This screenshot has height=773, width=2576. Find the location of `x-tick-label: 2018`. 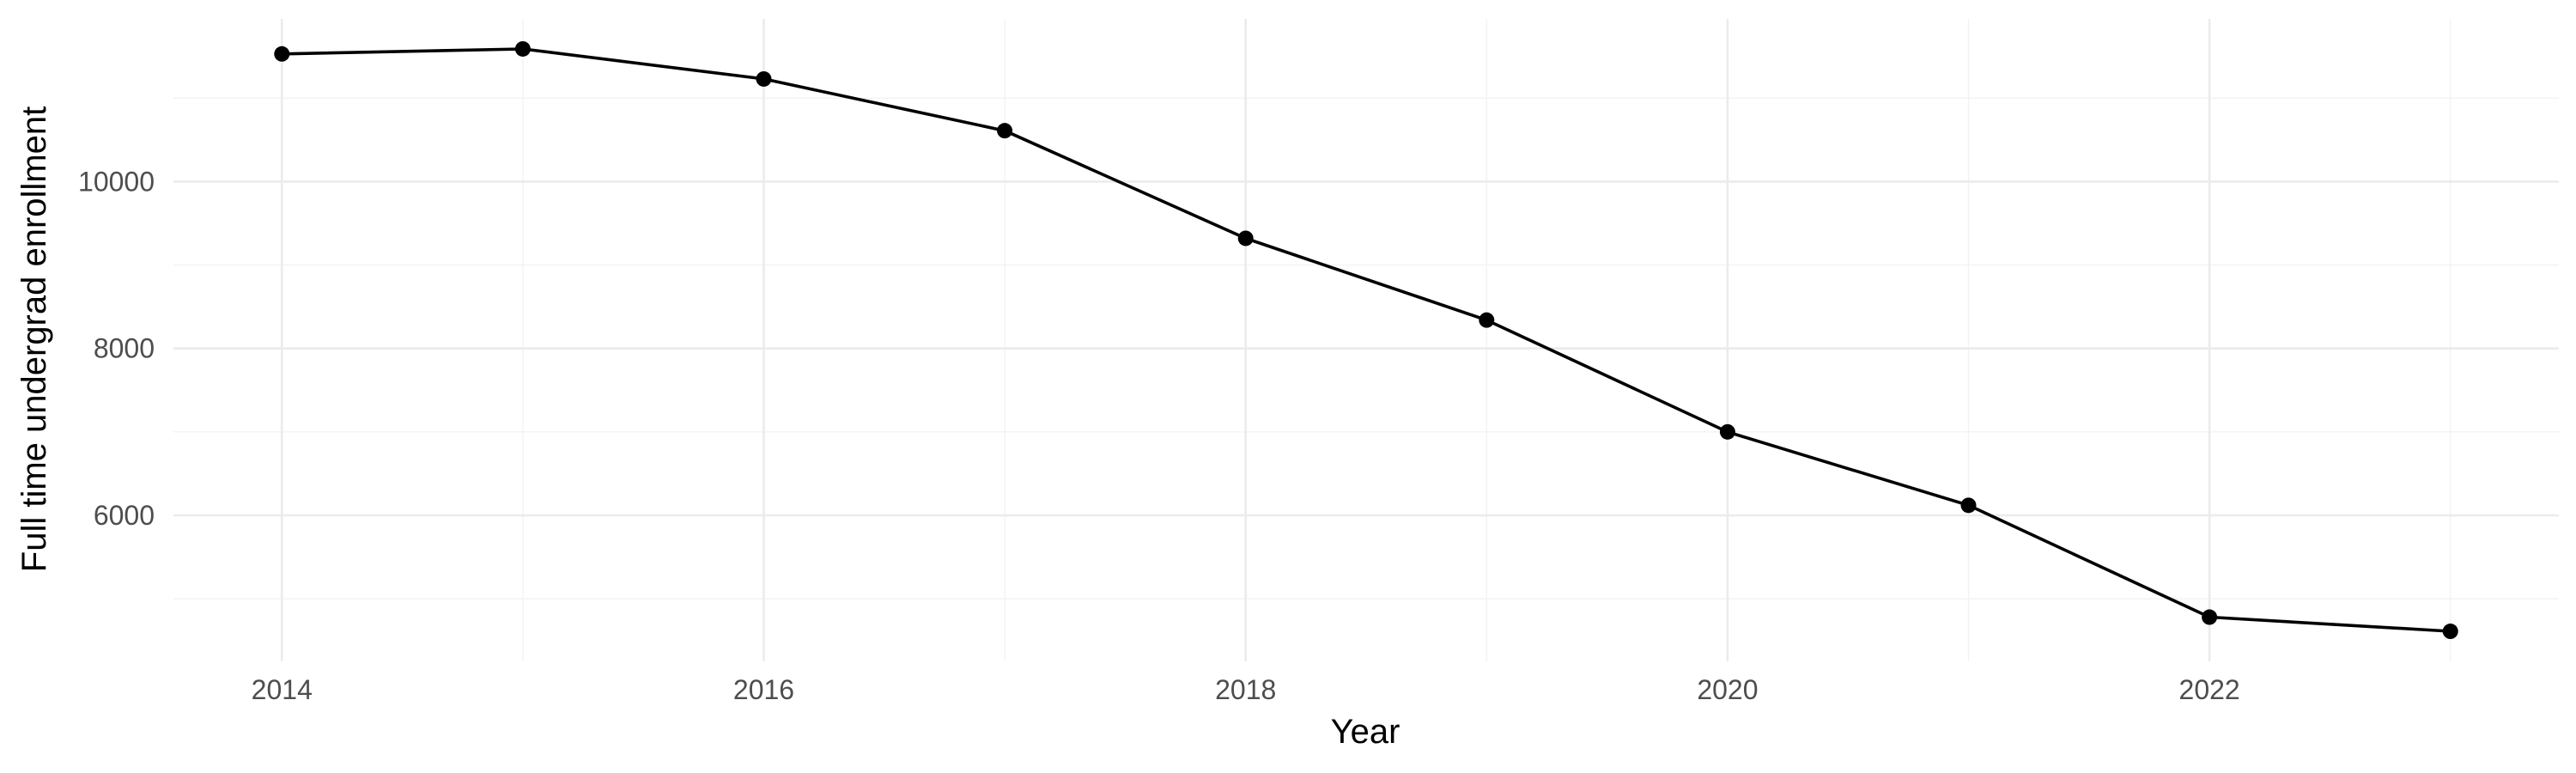

x-tick-label: 2018 is located at coordinates (1246, 689).